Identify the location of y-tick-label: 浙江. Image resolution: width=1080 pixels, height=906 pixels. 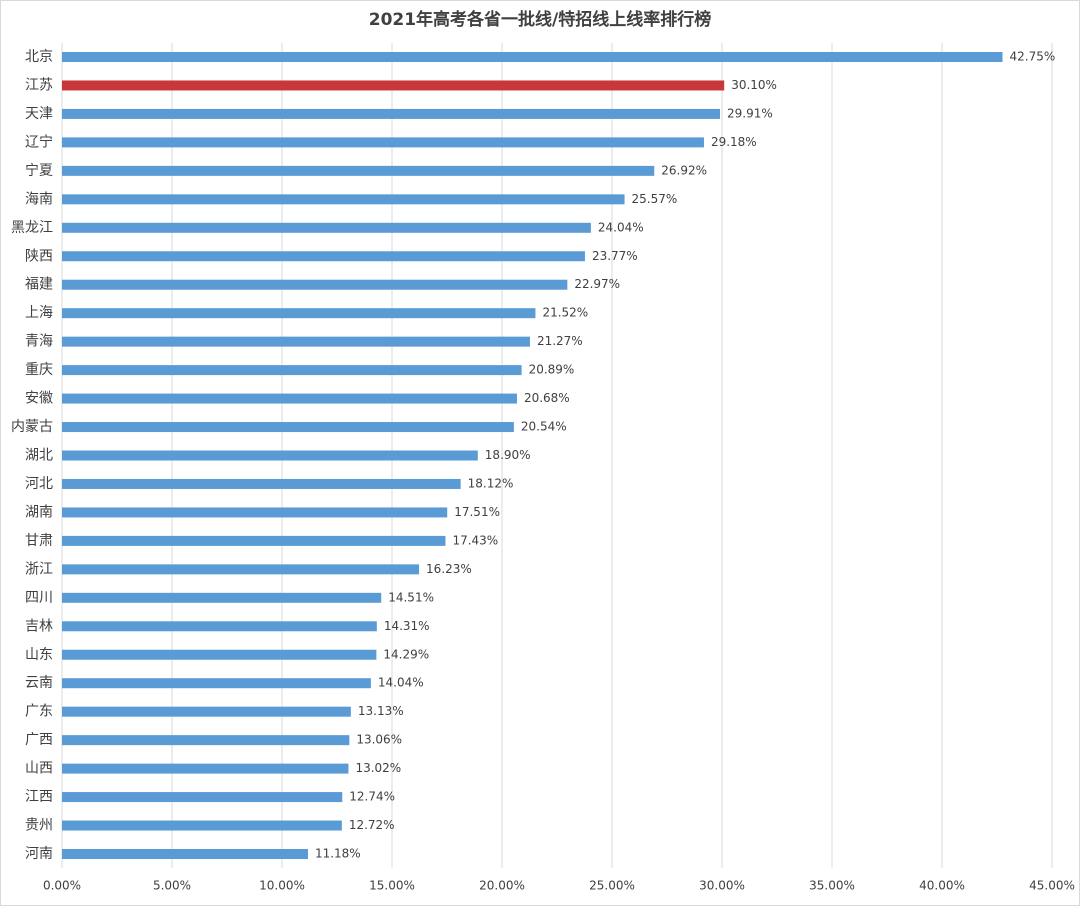
(39, 569).